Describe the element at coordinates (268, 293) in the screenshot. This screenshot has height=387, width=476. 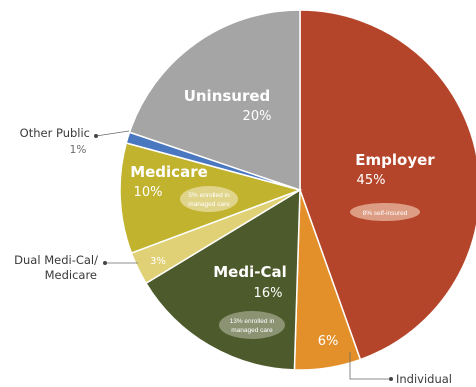
I see `label-medical-pct: 16%` at that location.